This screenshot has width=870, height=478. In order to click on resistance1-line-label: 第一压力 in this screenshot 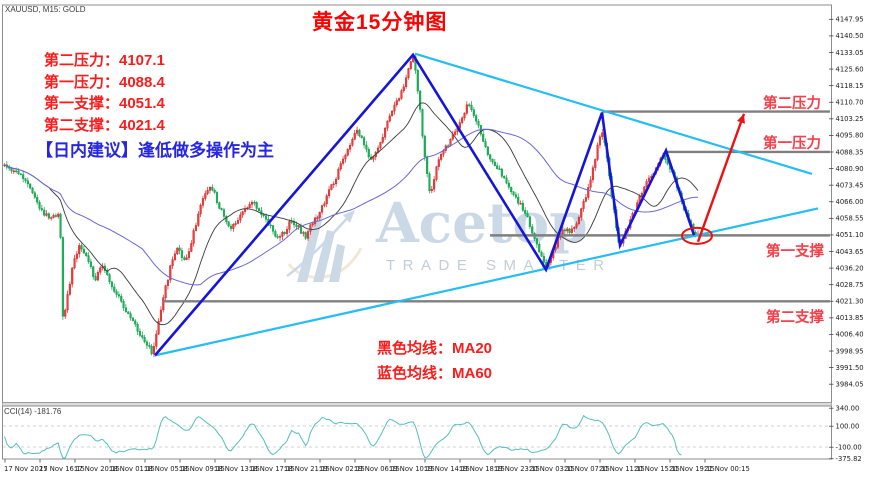, I will do `click(792, 144)`.